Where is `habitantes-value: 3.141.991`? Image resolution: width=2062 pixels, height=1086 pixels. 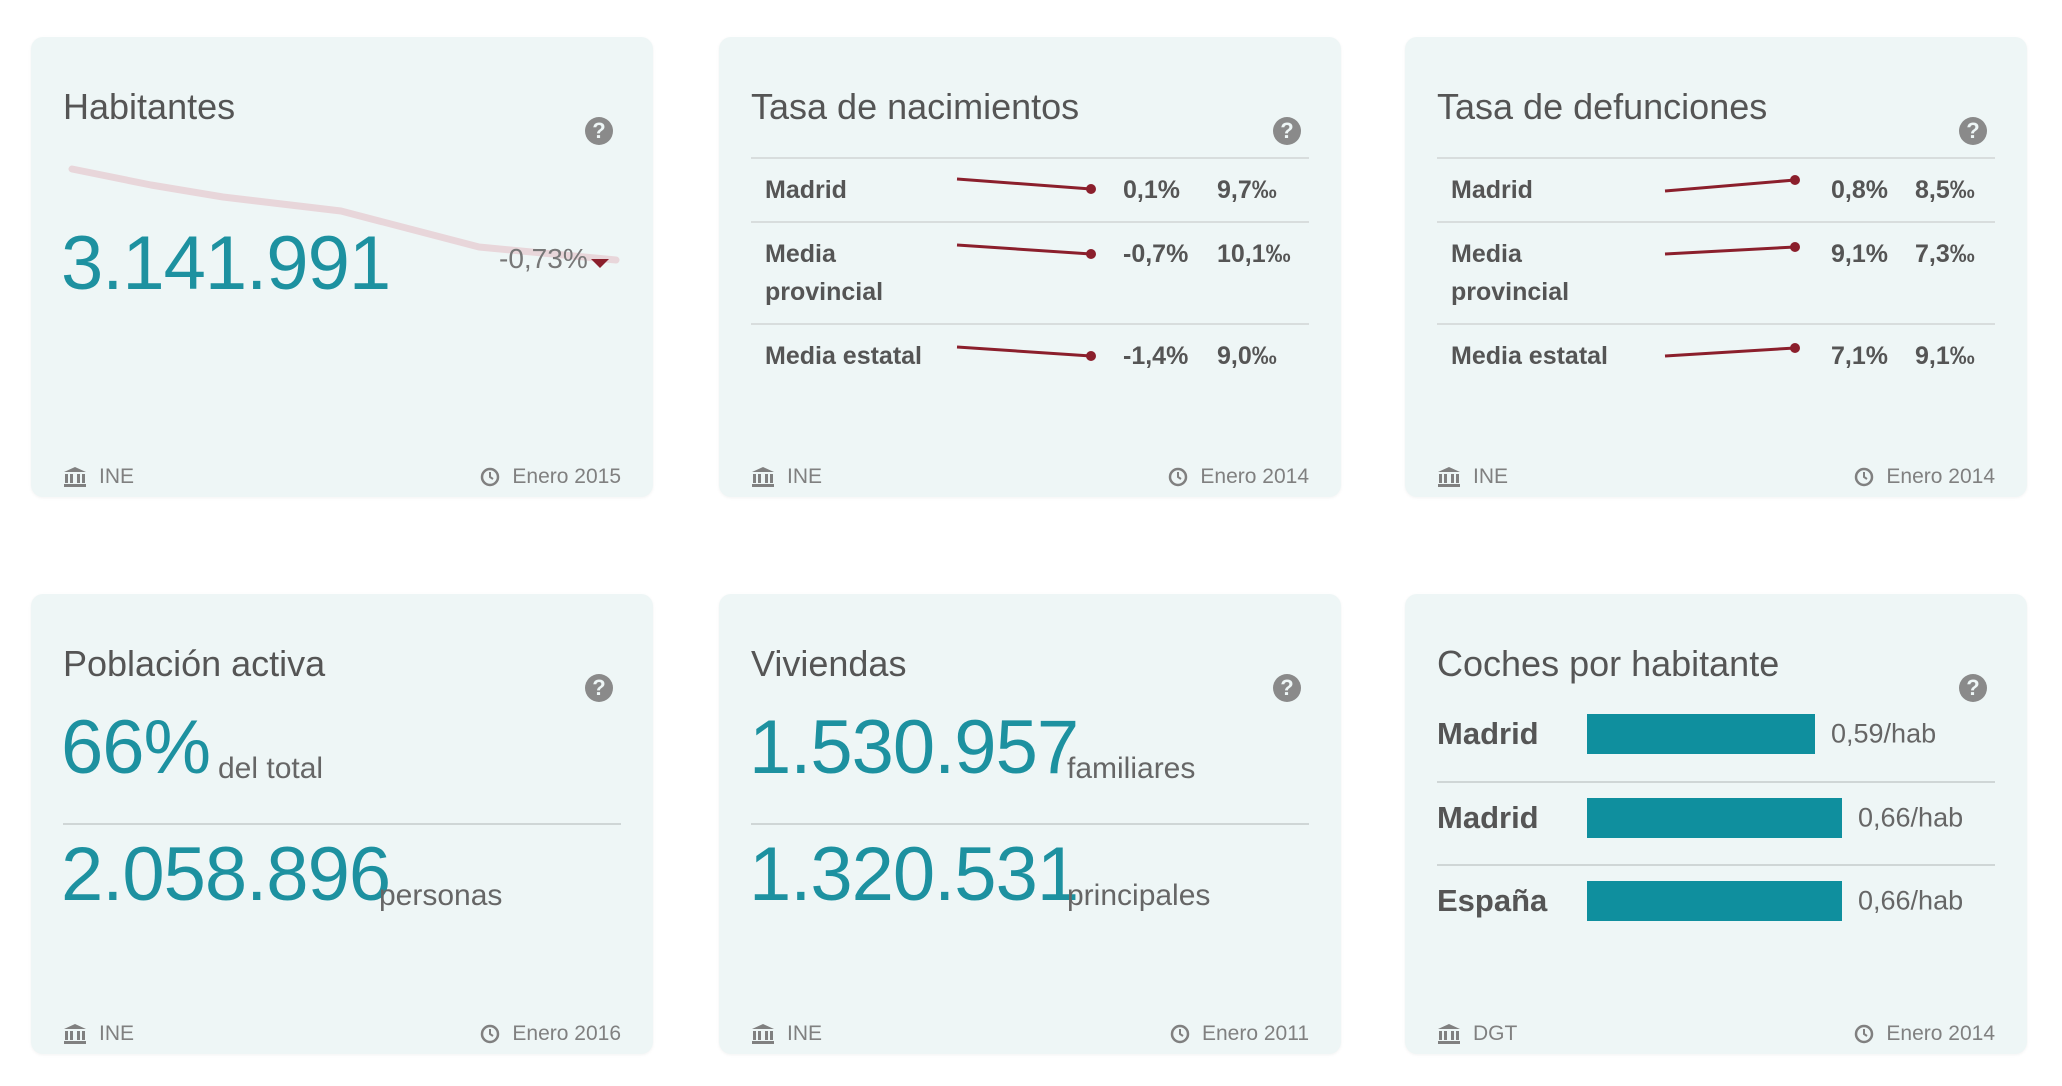 habitantes-value: 3.141.991 is located at coordinates (226, 263).